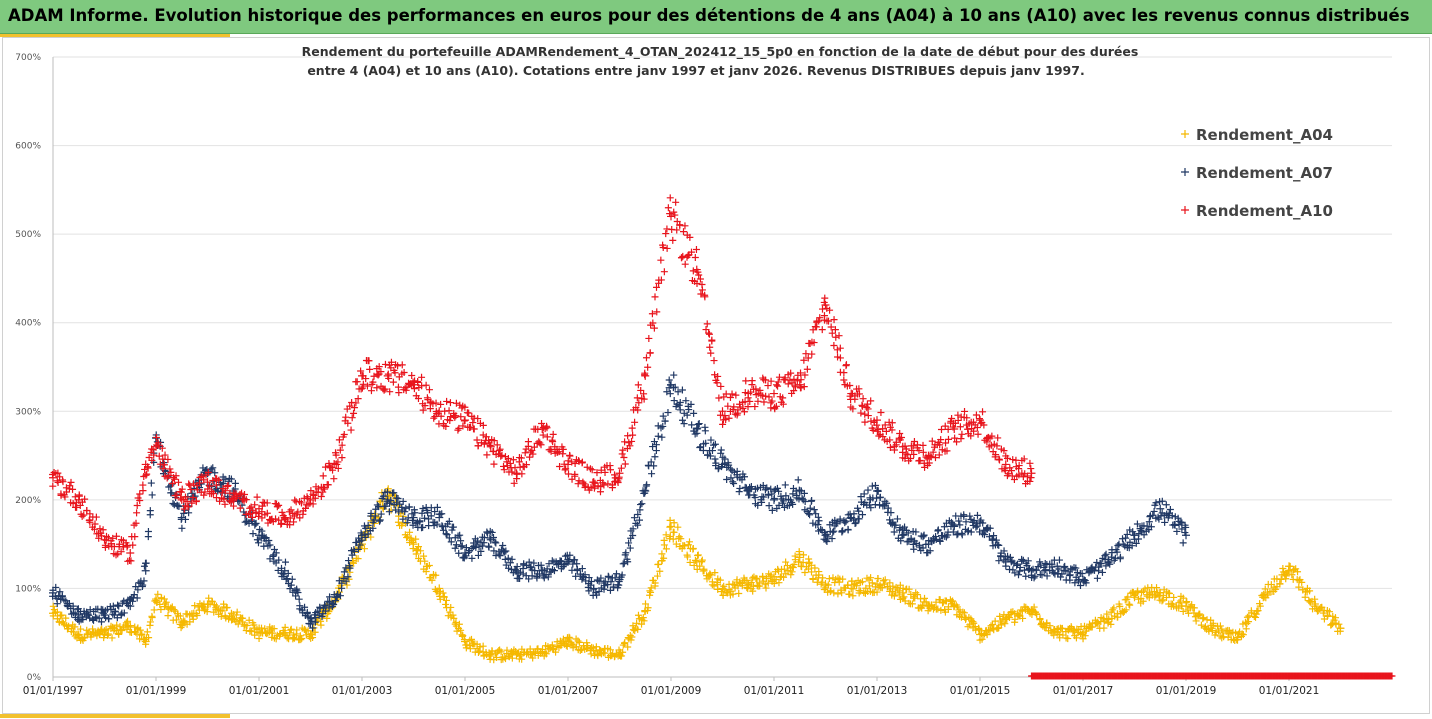 The image size is (1432, 719). I want to click on legend-marker-Rendement_A07, so click(1185, 172).